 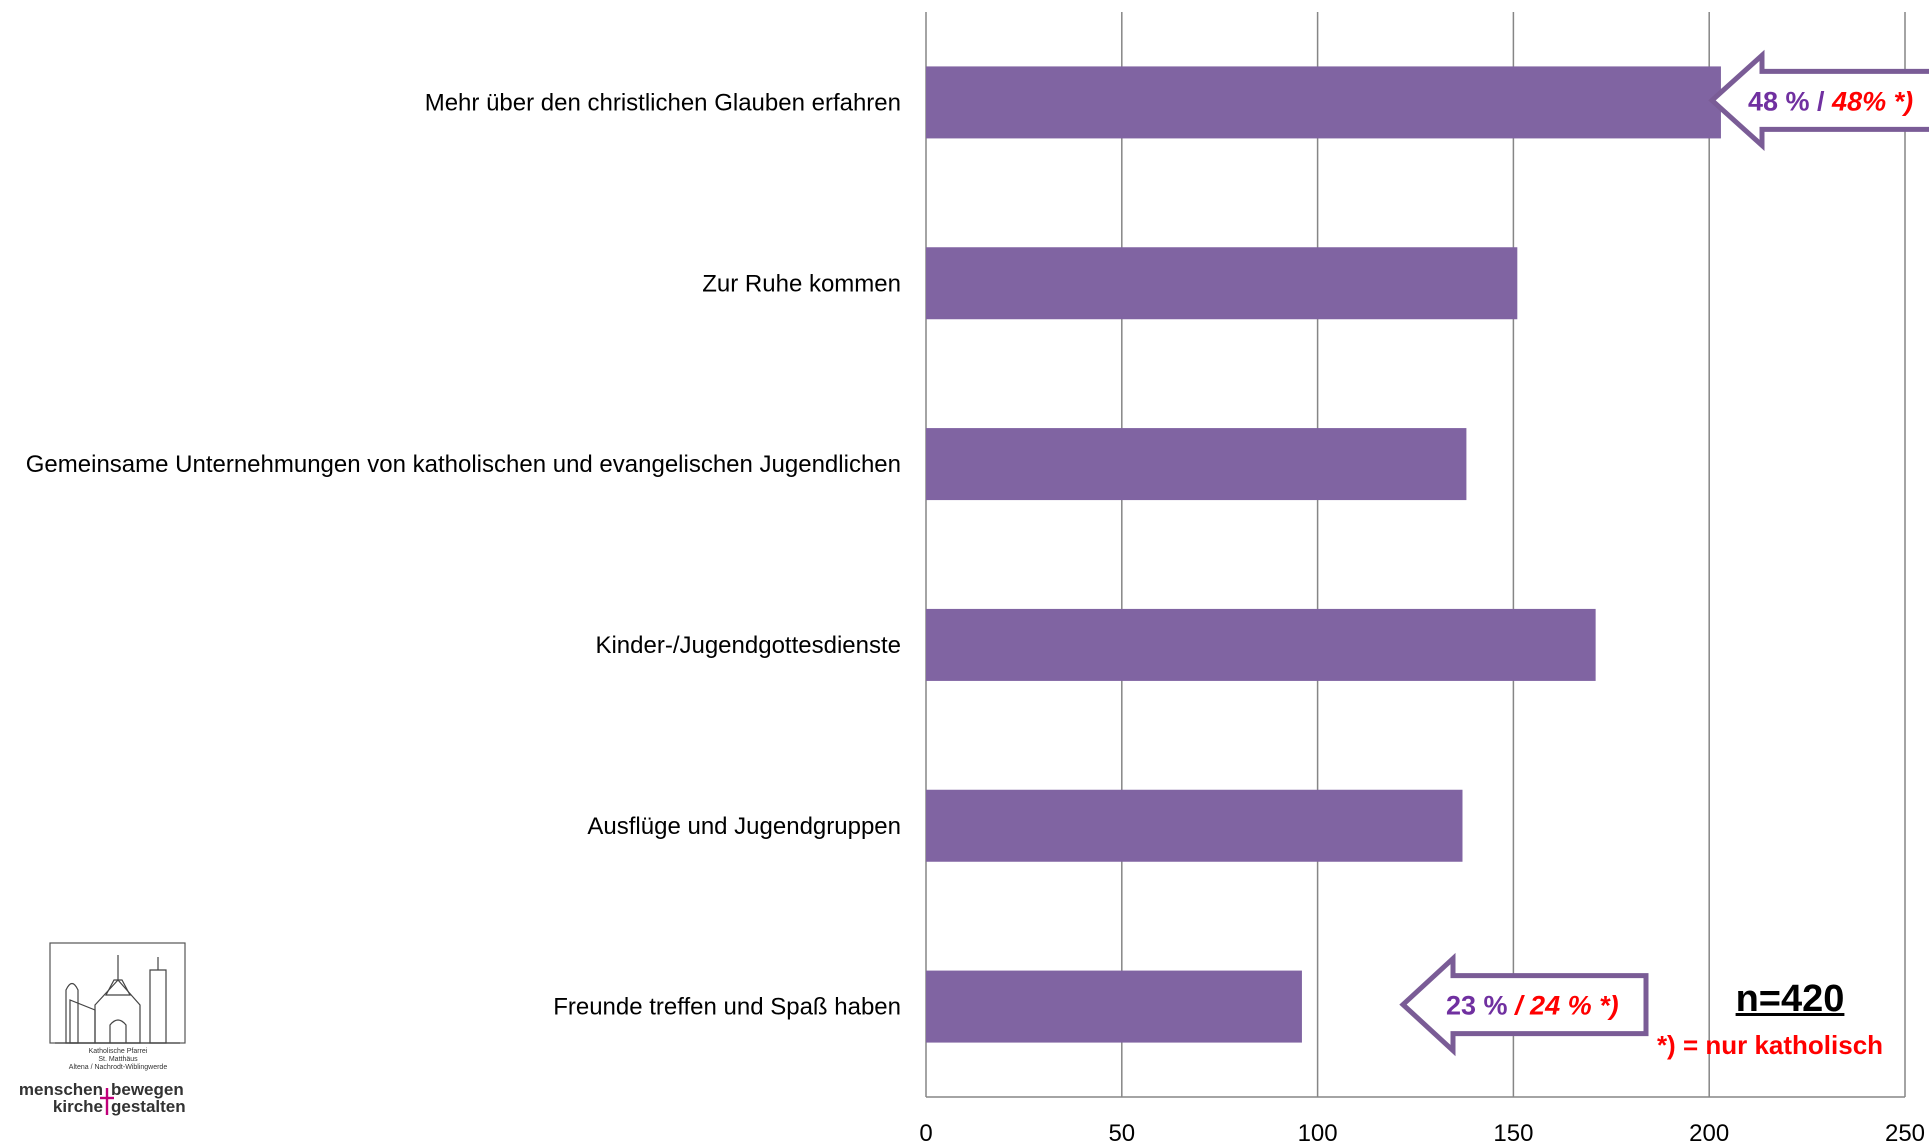 I want to click on annotation-arrow-bottom, so click(x=1524, y=1004).